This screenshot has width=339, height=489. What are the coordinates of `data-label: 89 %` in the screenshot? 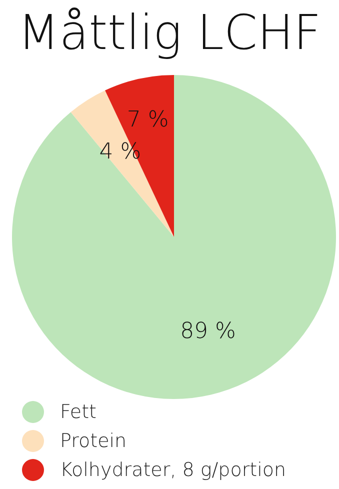 It's located at (208, 331).